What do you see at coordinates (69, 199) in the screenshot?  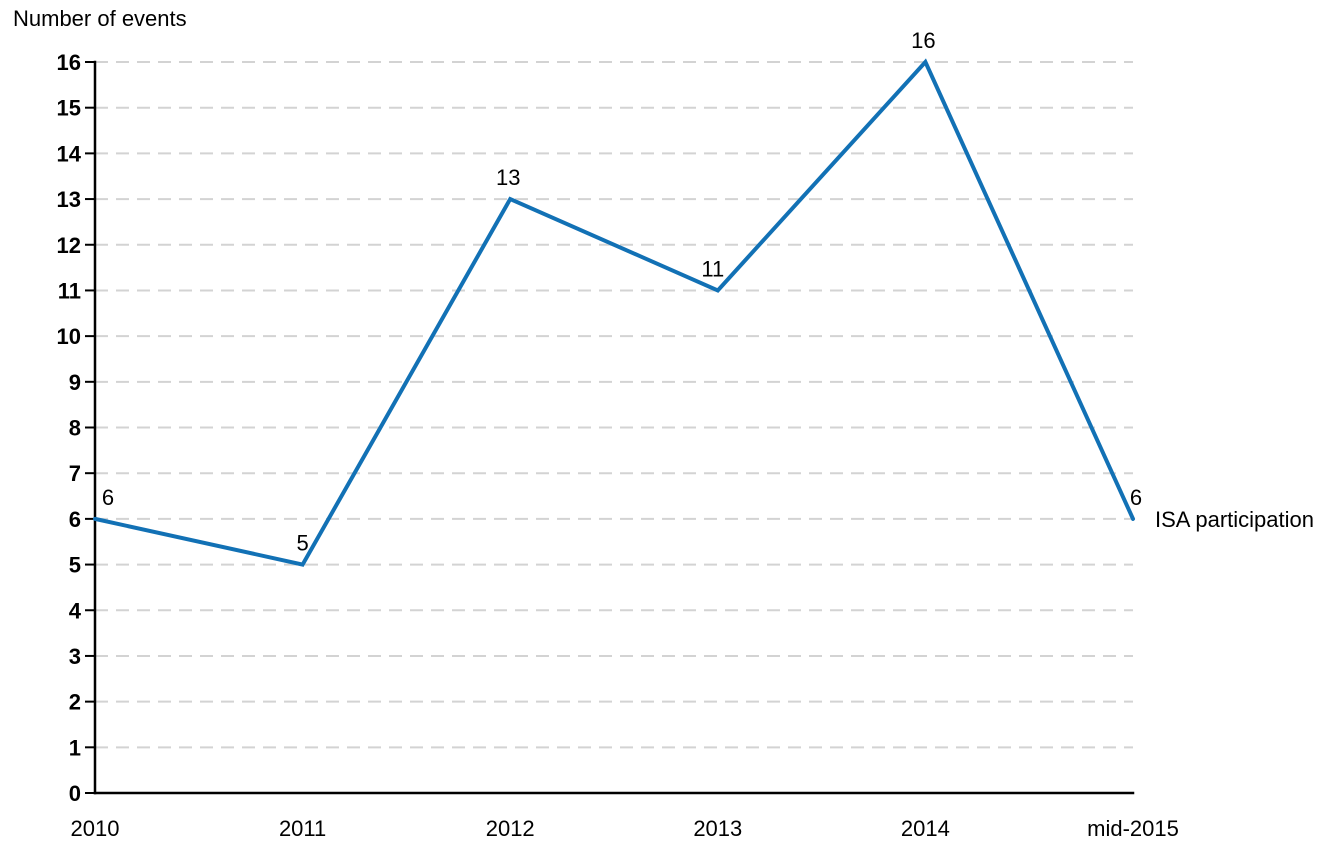 I see `y-tick-label: 13` at bounding box center [69, 199].